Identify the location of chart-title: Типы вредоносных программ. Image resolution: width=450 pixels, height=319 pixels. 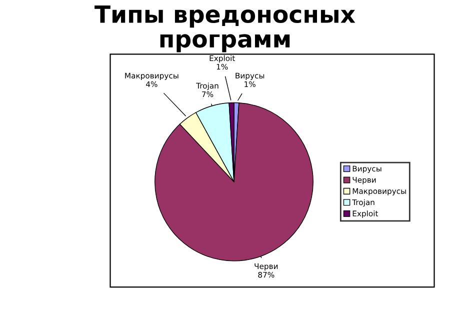
(225, 29).